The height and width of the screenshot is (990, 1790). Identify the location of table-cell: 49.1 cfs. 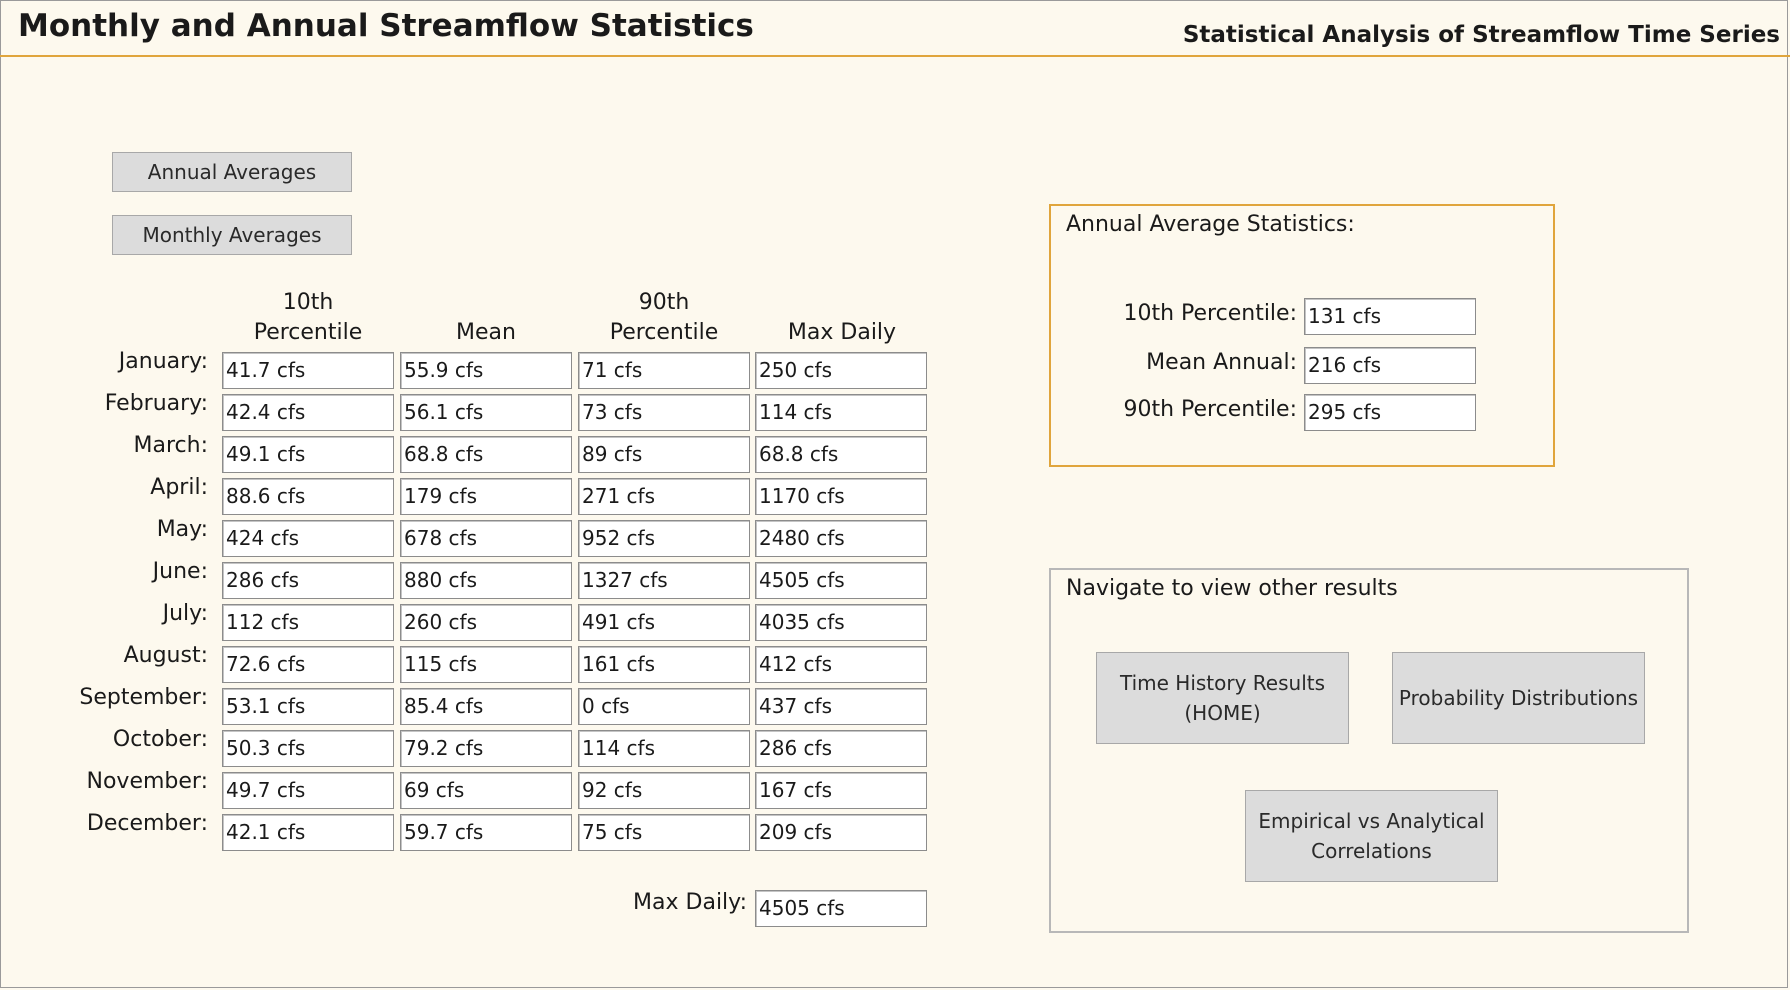
(308, 454).